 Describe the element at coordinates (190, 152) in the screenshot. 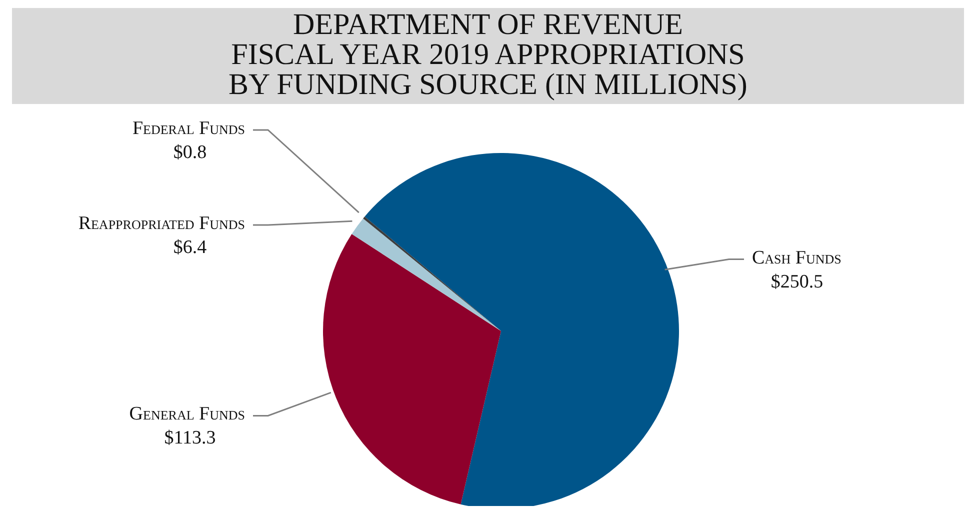

I see `data-label: $0.8` at that location.